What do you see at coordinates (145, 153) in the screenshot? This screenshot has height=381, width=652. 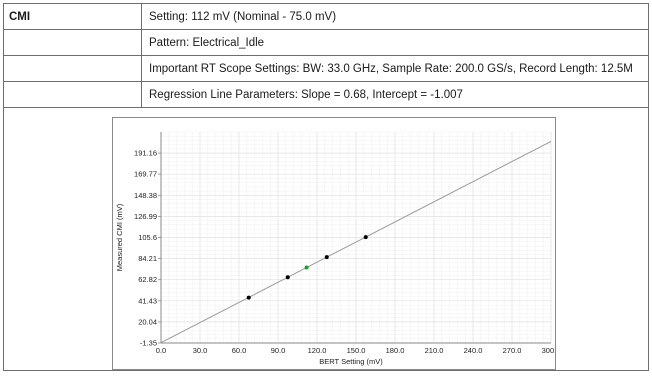 I see `y-tick-label: 191.16` at bounding box center [145, 153].